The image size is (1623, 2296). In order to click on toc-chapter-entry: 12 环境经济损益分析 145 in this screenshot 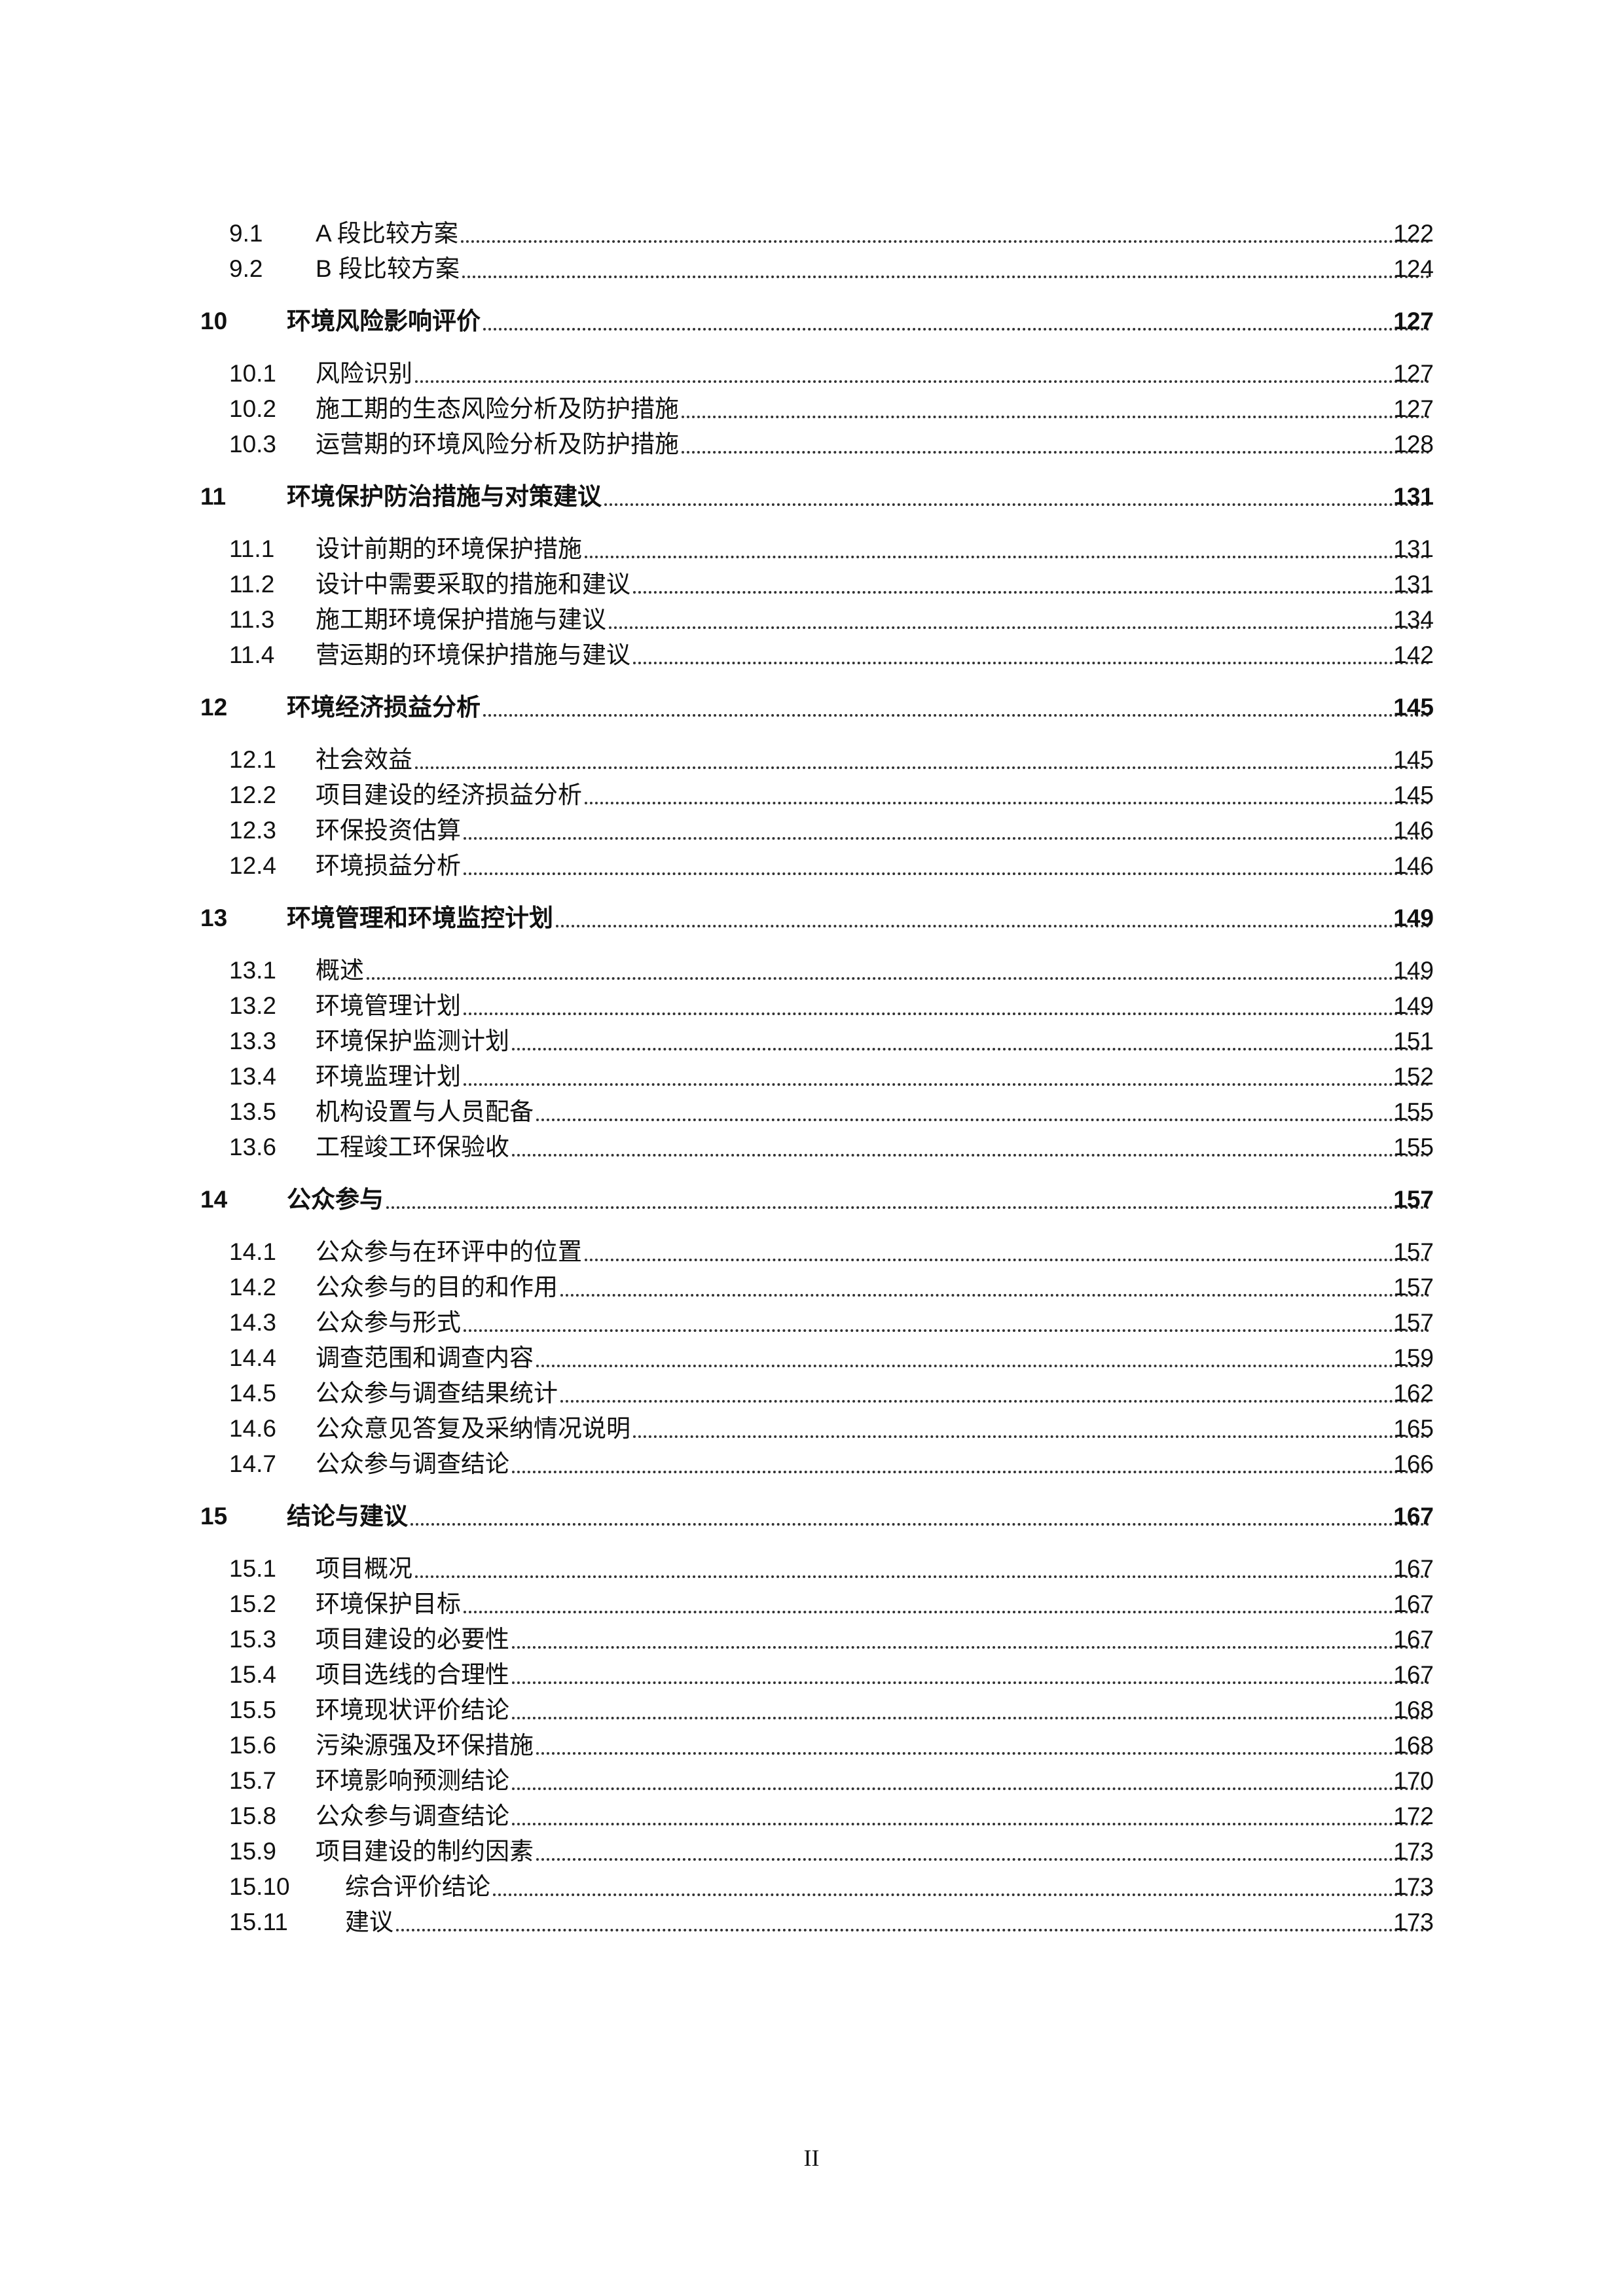, I will do `click(811, 708)`.